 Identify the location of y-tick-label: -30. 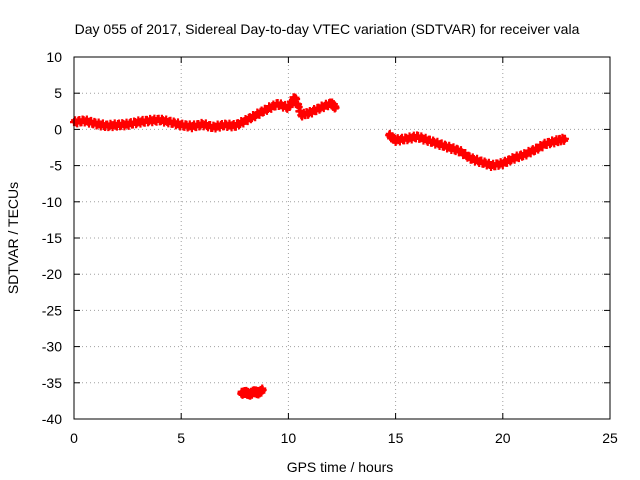
(52, 347).